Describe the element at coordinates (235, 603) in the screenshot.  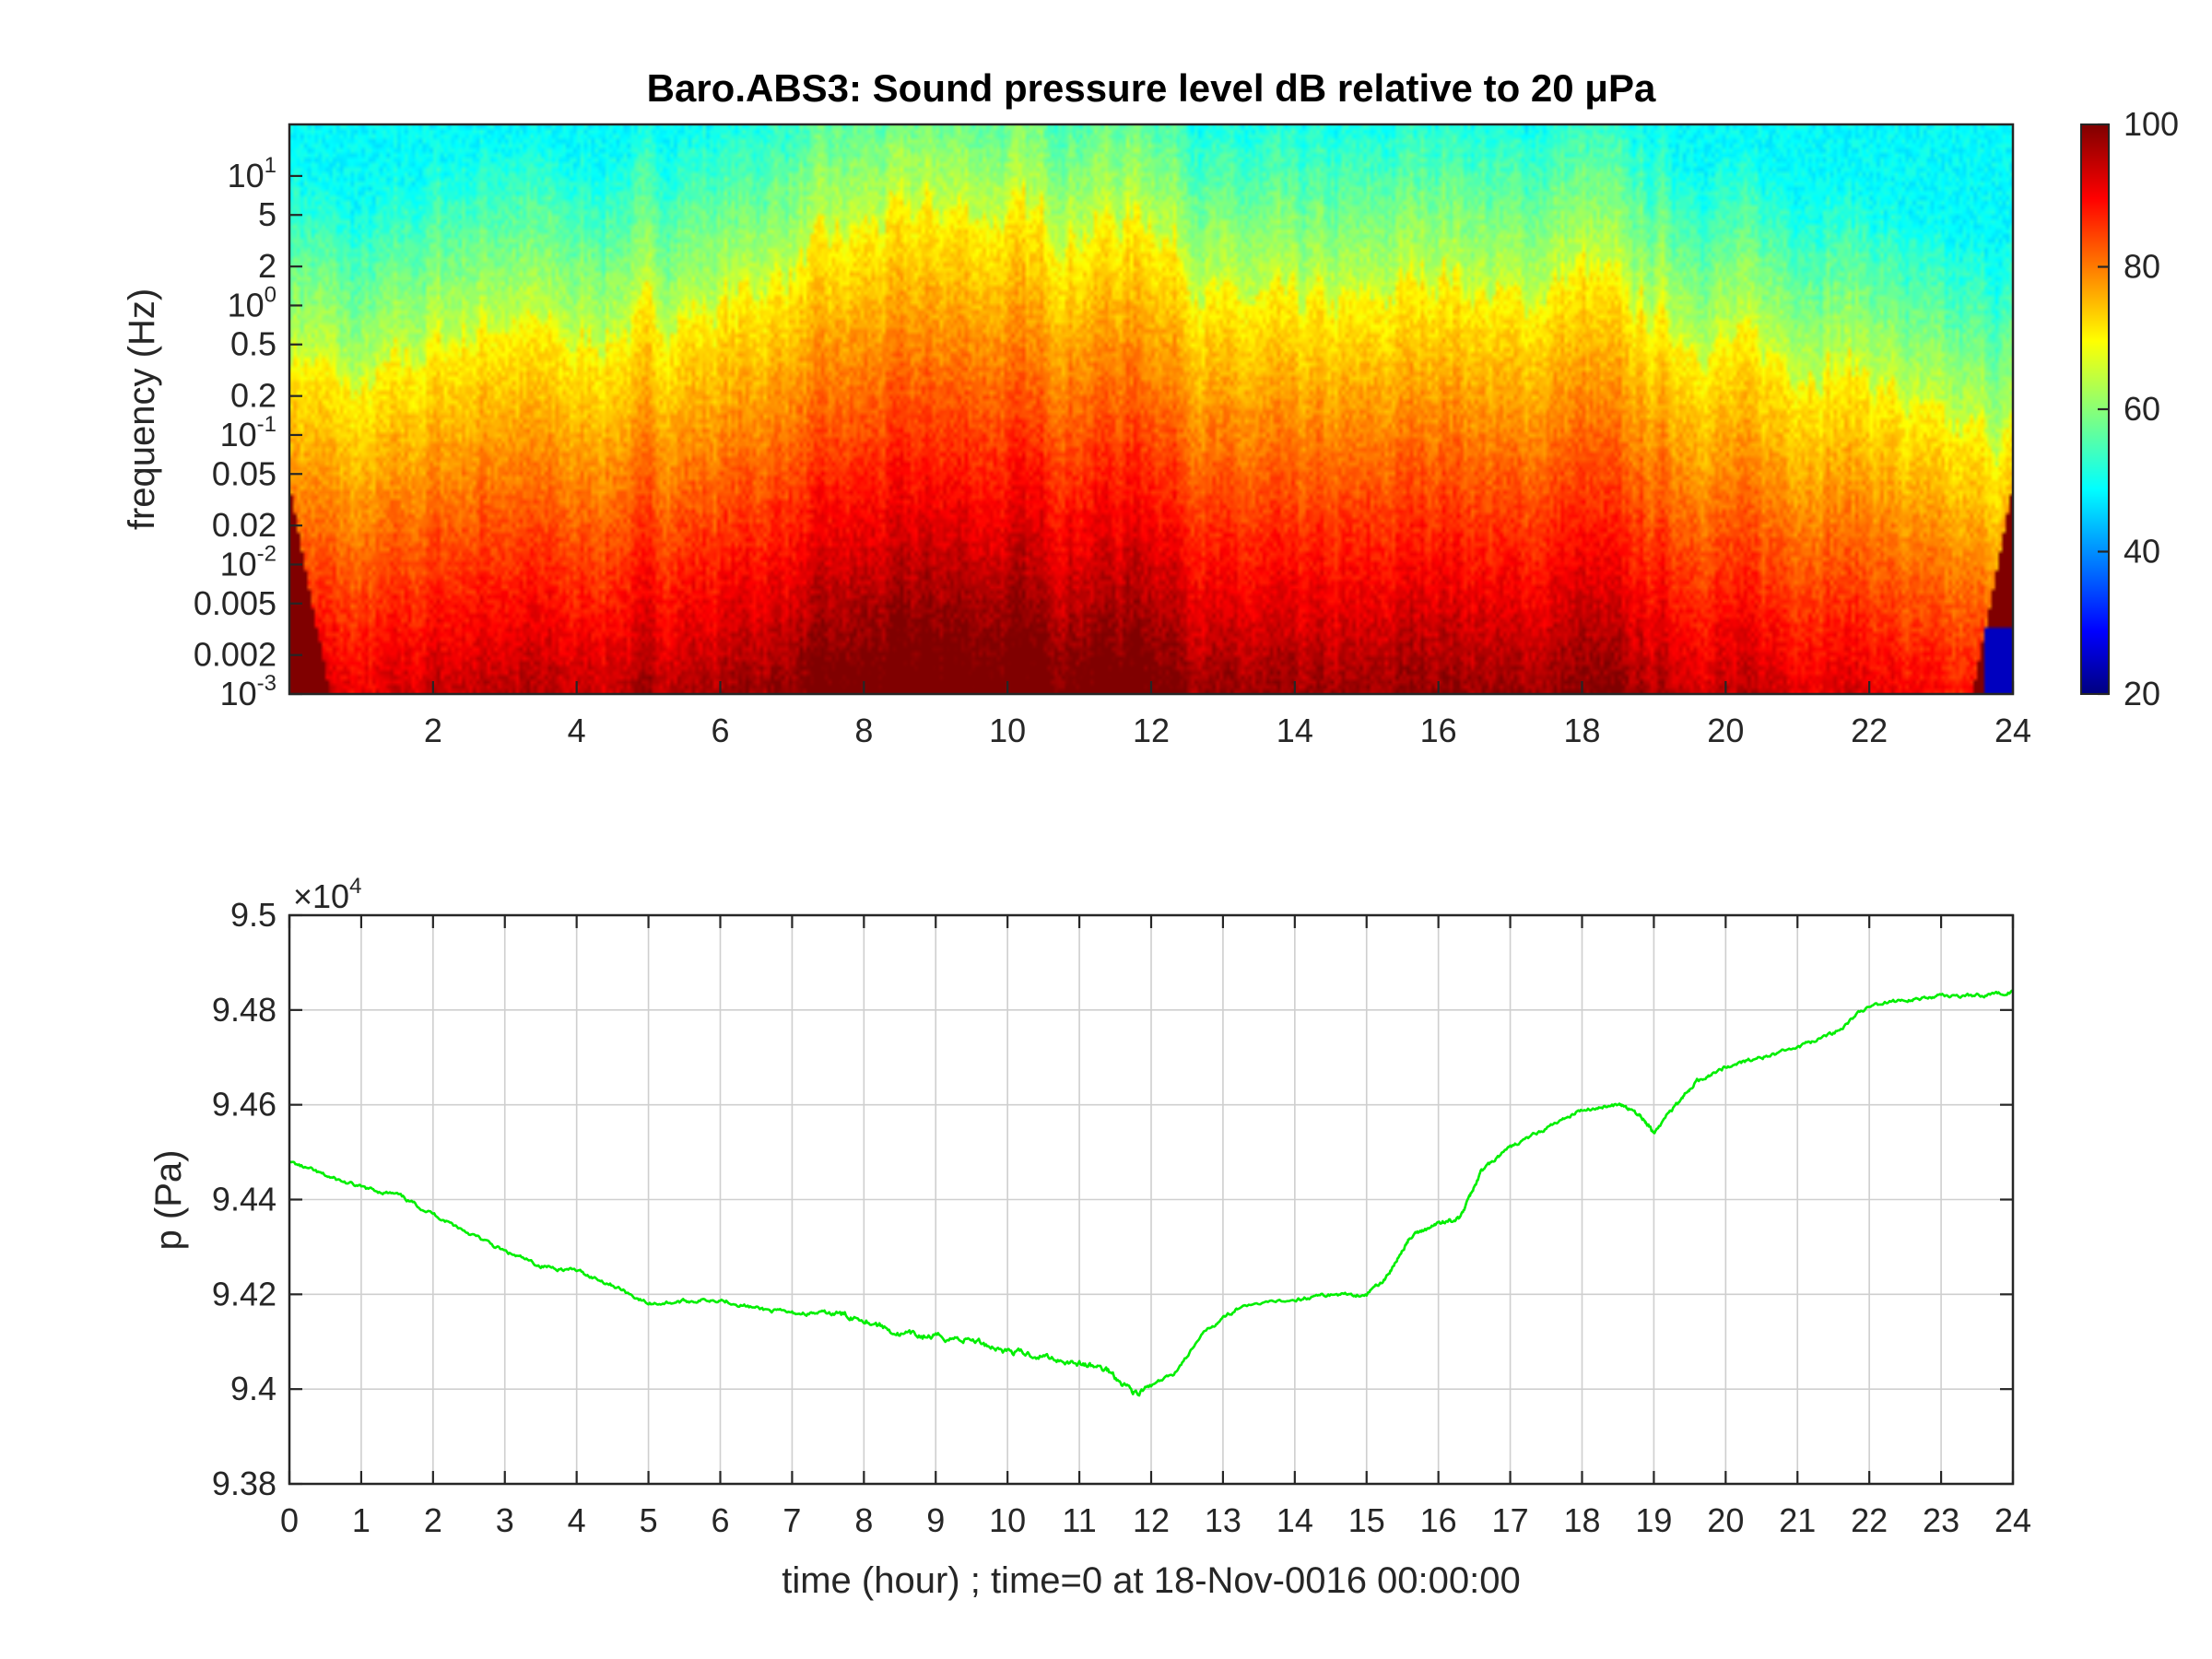
I see `spectrogram-y-tick-label: 0.005` at that location.